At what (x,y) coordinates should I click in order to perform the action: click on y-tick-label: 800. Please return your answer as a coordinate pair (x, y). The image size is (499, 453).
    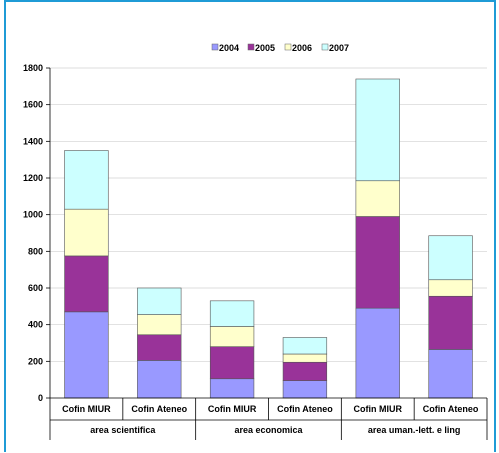
    Looking at the image, I should click on (35, 251).